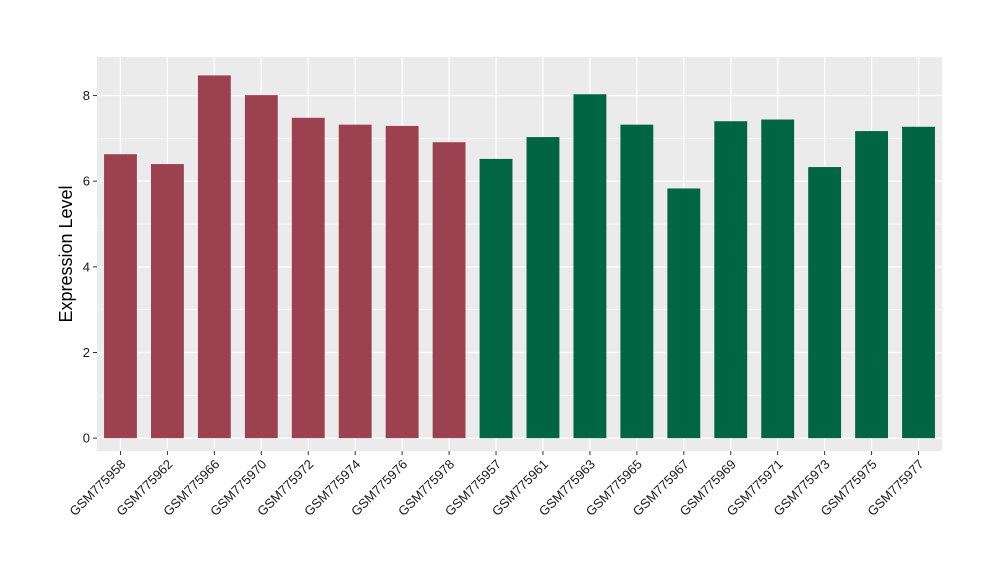  What do you see at coordinates (496, 298) in the screenshot?
I see `bar-GSM775957` at bounding box center [496, 298].